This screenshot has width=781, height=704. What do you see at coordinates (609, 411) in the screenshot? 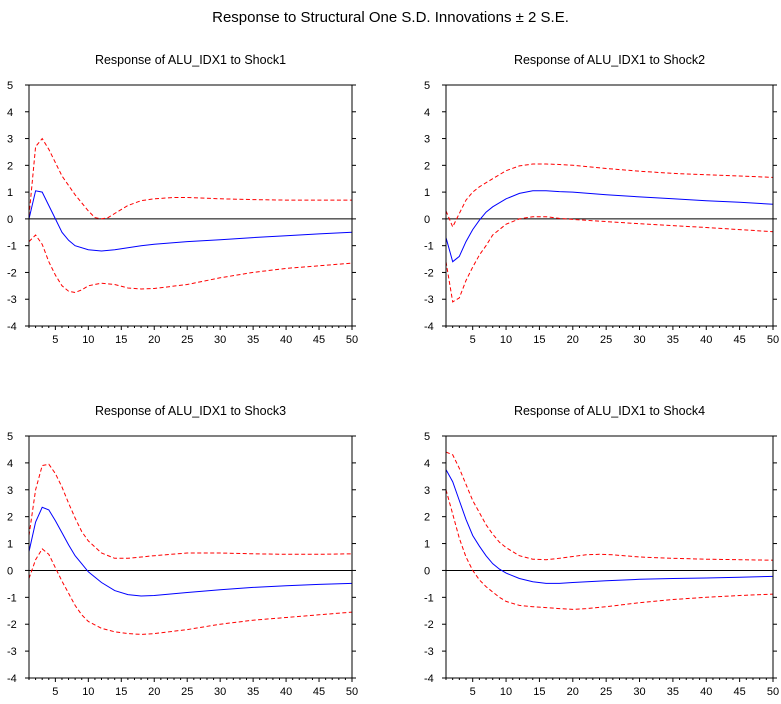
I see `panel-title: Response of ALU_IDX1 to Shock4` at bounding box center [609, 411].